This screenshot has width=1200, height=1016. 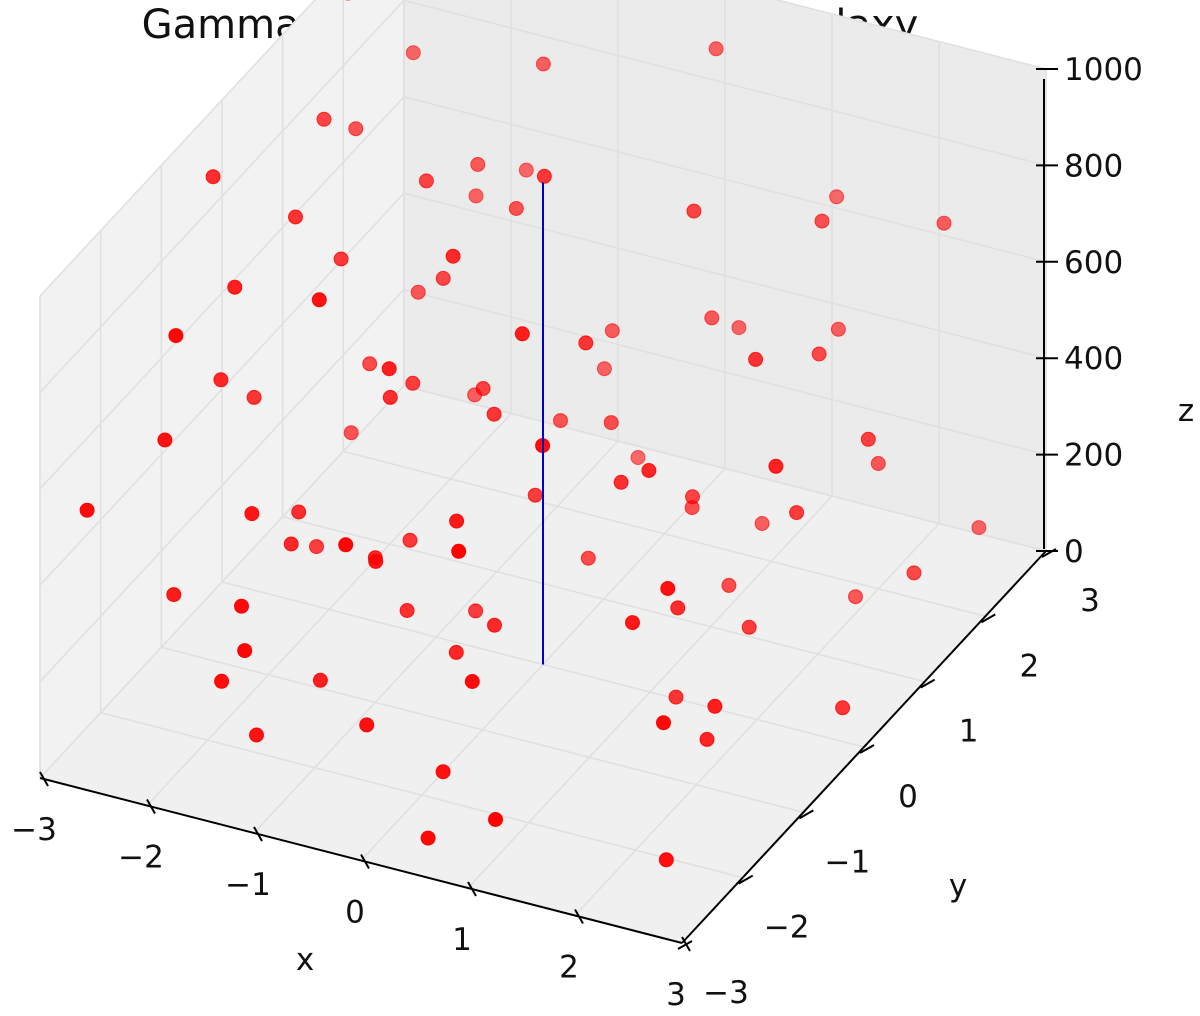 What do you see at coordinates (1090, 601) in the screenshot?
I see `y-tick-label: 3` at bounding box center [1090, 601].